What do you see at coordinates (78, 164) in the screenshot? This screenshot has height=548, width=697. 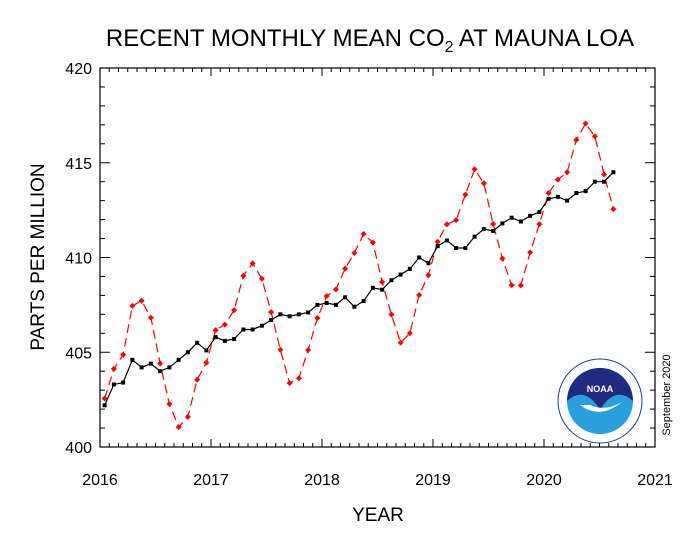 I see `y-tick-label: 415` at bounding box center [78, 164].